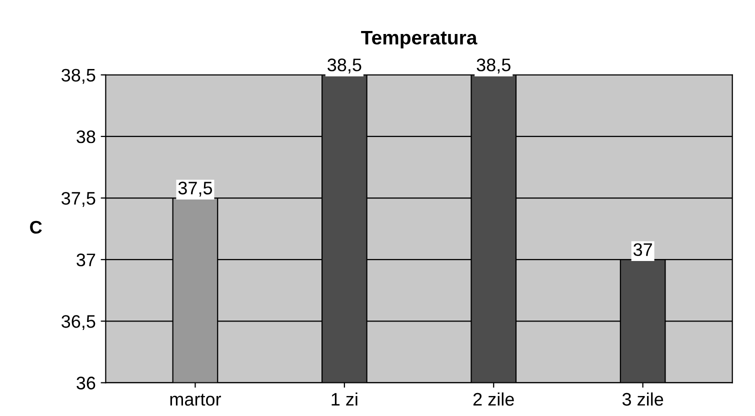  Describe the element at coordinates (493, 399) in the screenshot. I see `x-tick-label: 2 zile` at that location.